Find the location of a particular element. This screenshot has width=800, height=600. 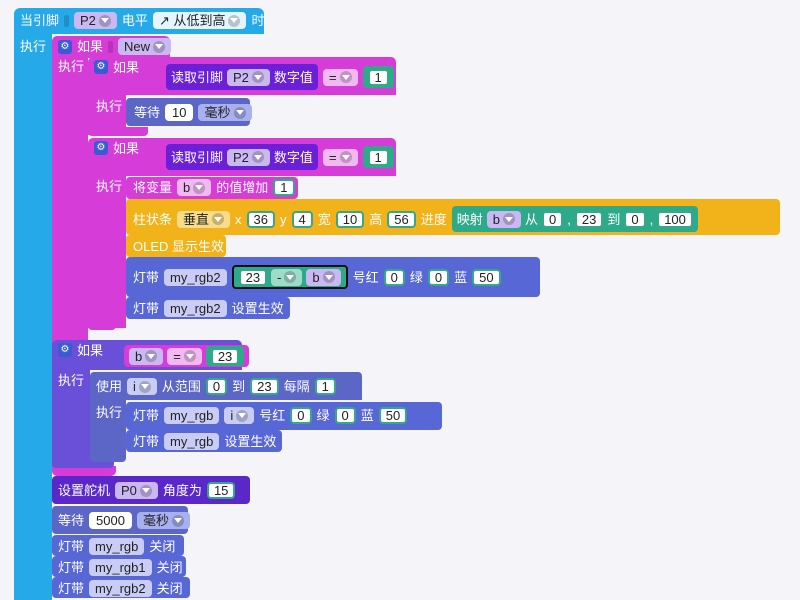

minus-block: 23 - b is located at coordinates (289, 277).